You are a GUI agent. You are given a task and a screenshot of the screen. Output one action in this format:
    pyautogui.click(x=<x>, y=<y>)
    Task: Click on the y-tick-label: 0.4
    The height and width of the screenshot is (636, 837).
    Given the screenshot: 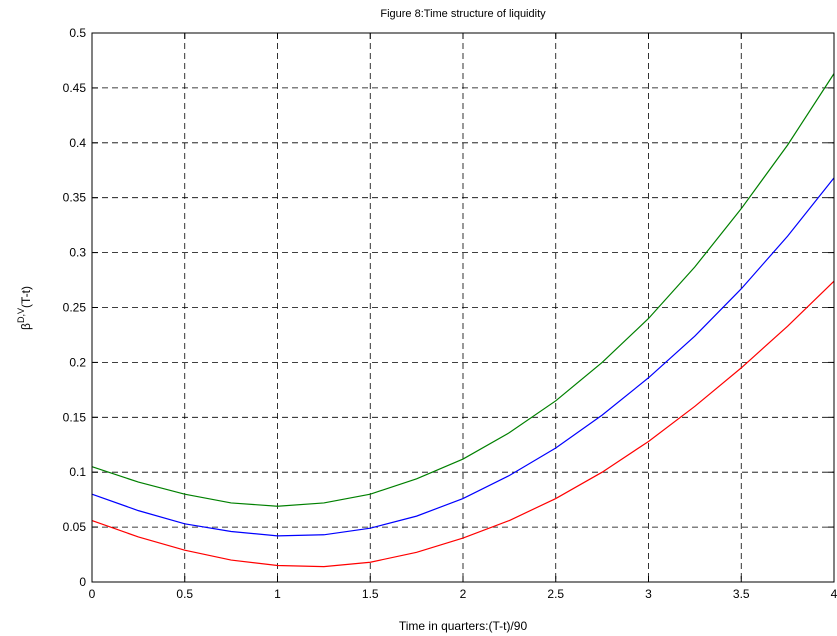 What is the action you would take?
    pyautogui.click(x=77, y=143)
    